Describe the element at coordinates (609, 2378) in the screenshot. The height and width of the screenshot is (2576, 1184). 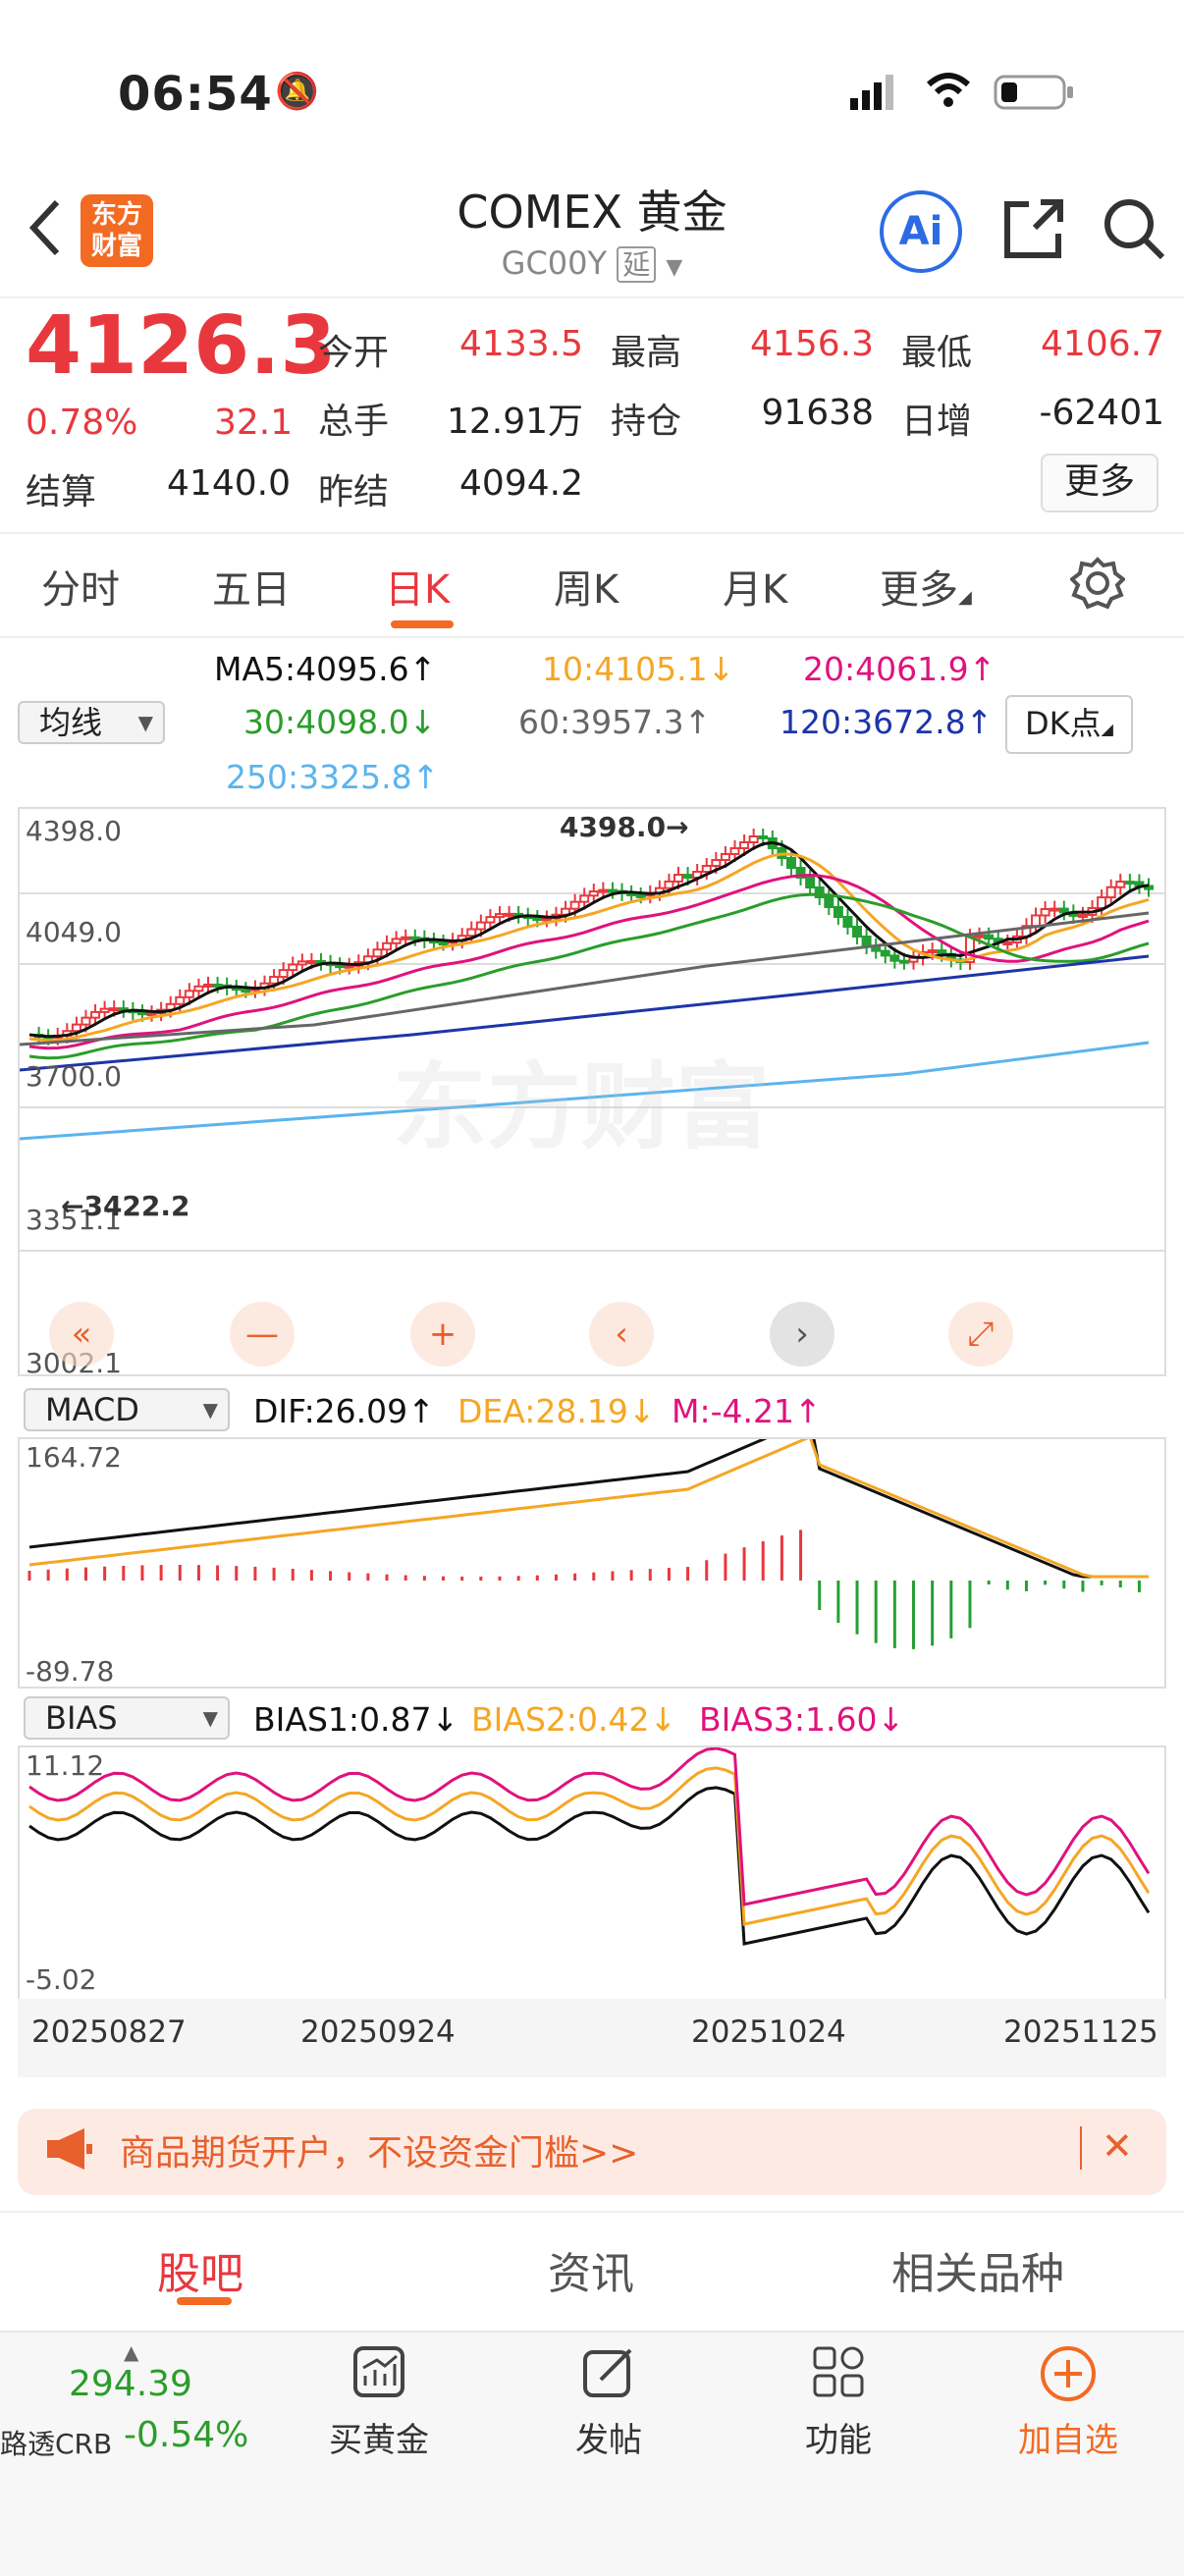
I see `edit-icon` at that location.